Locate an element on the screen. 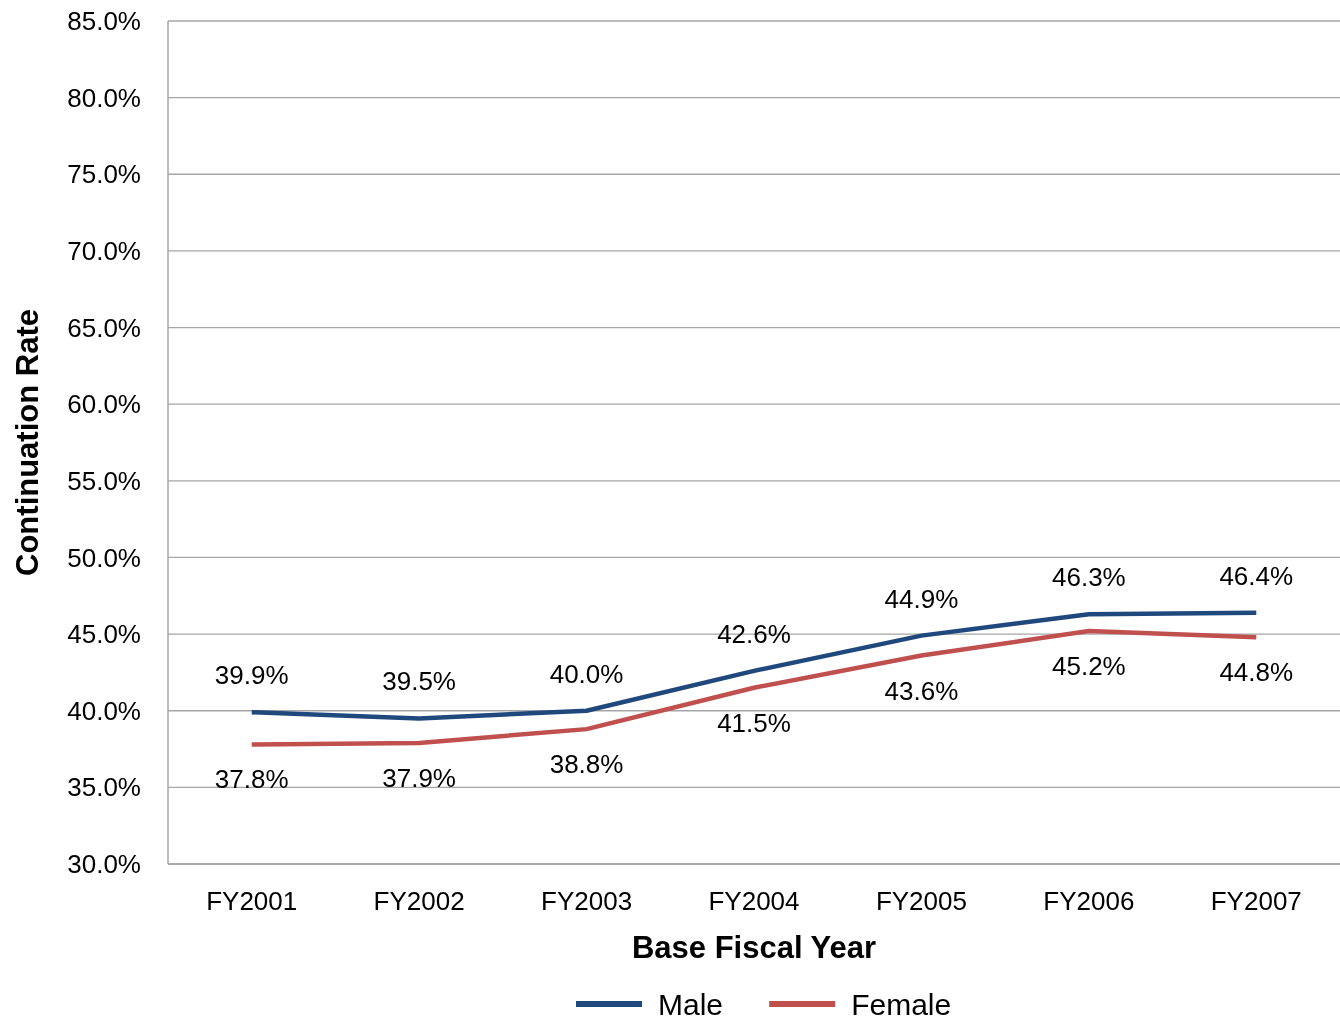  y-axis-title: Continuation Rate is located at coordinates (27, 442).